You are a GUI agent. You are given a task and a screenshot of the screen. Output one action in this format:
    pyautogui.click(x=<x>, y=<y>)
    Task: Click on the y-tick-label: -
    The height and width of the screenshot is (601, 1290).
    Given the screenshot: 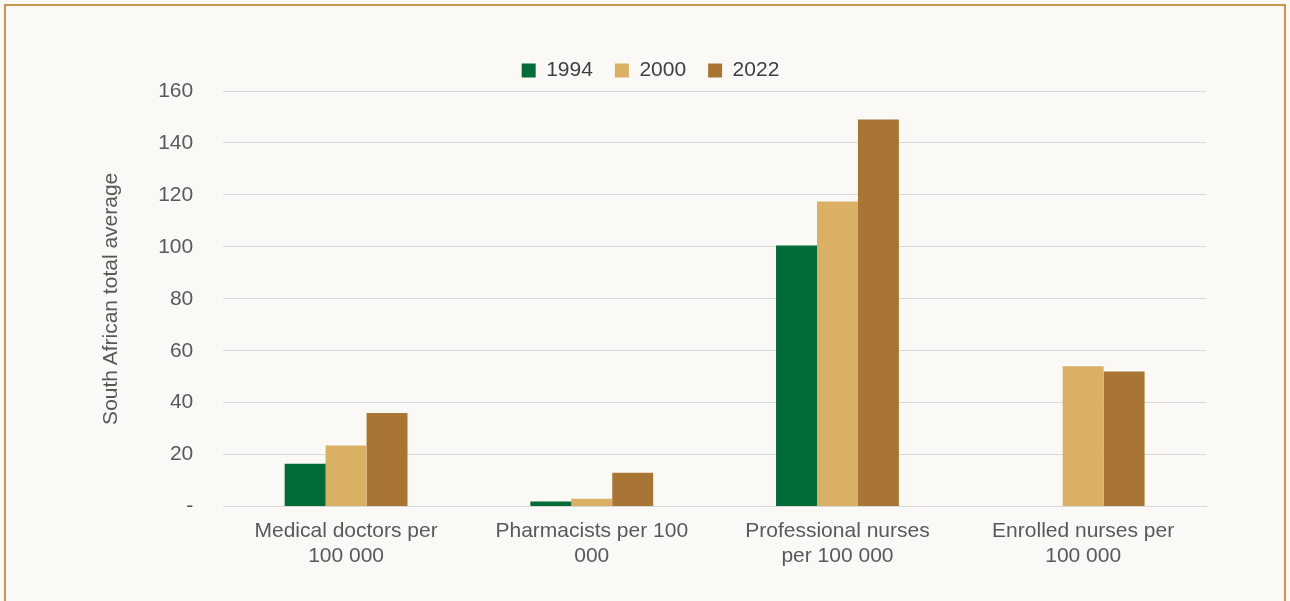 What is the action you would take?
    pyautogui.click(x=190, y=505)
    